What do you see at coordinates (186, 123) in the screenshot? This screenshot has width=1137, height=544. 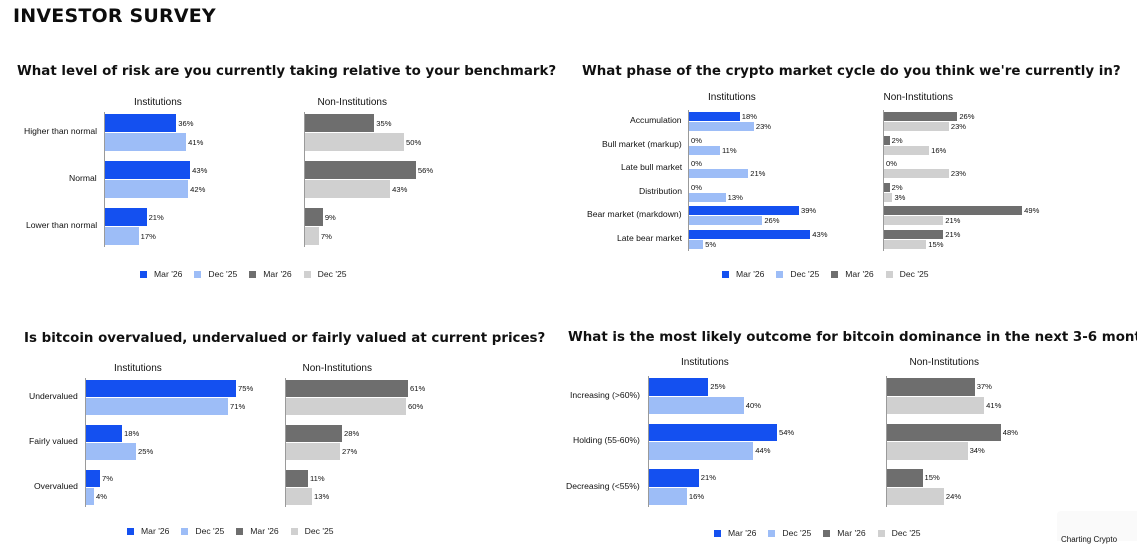 I see `data-label: 36%` at bounding box center [186, 123].